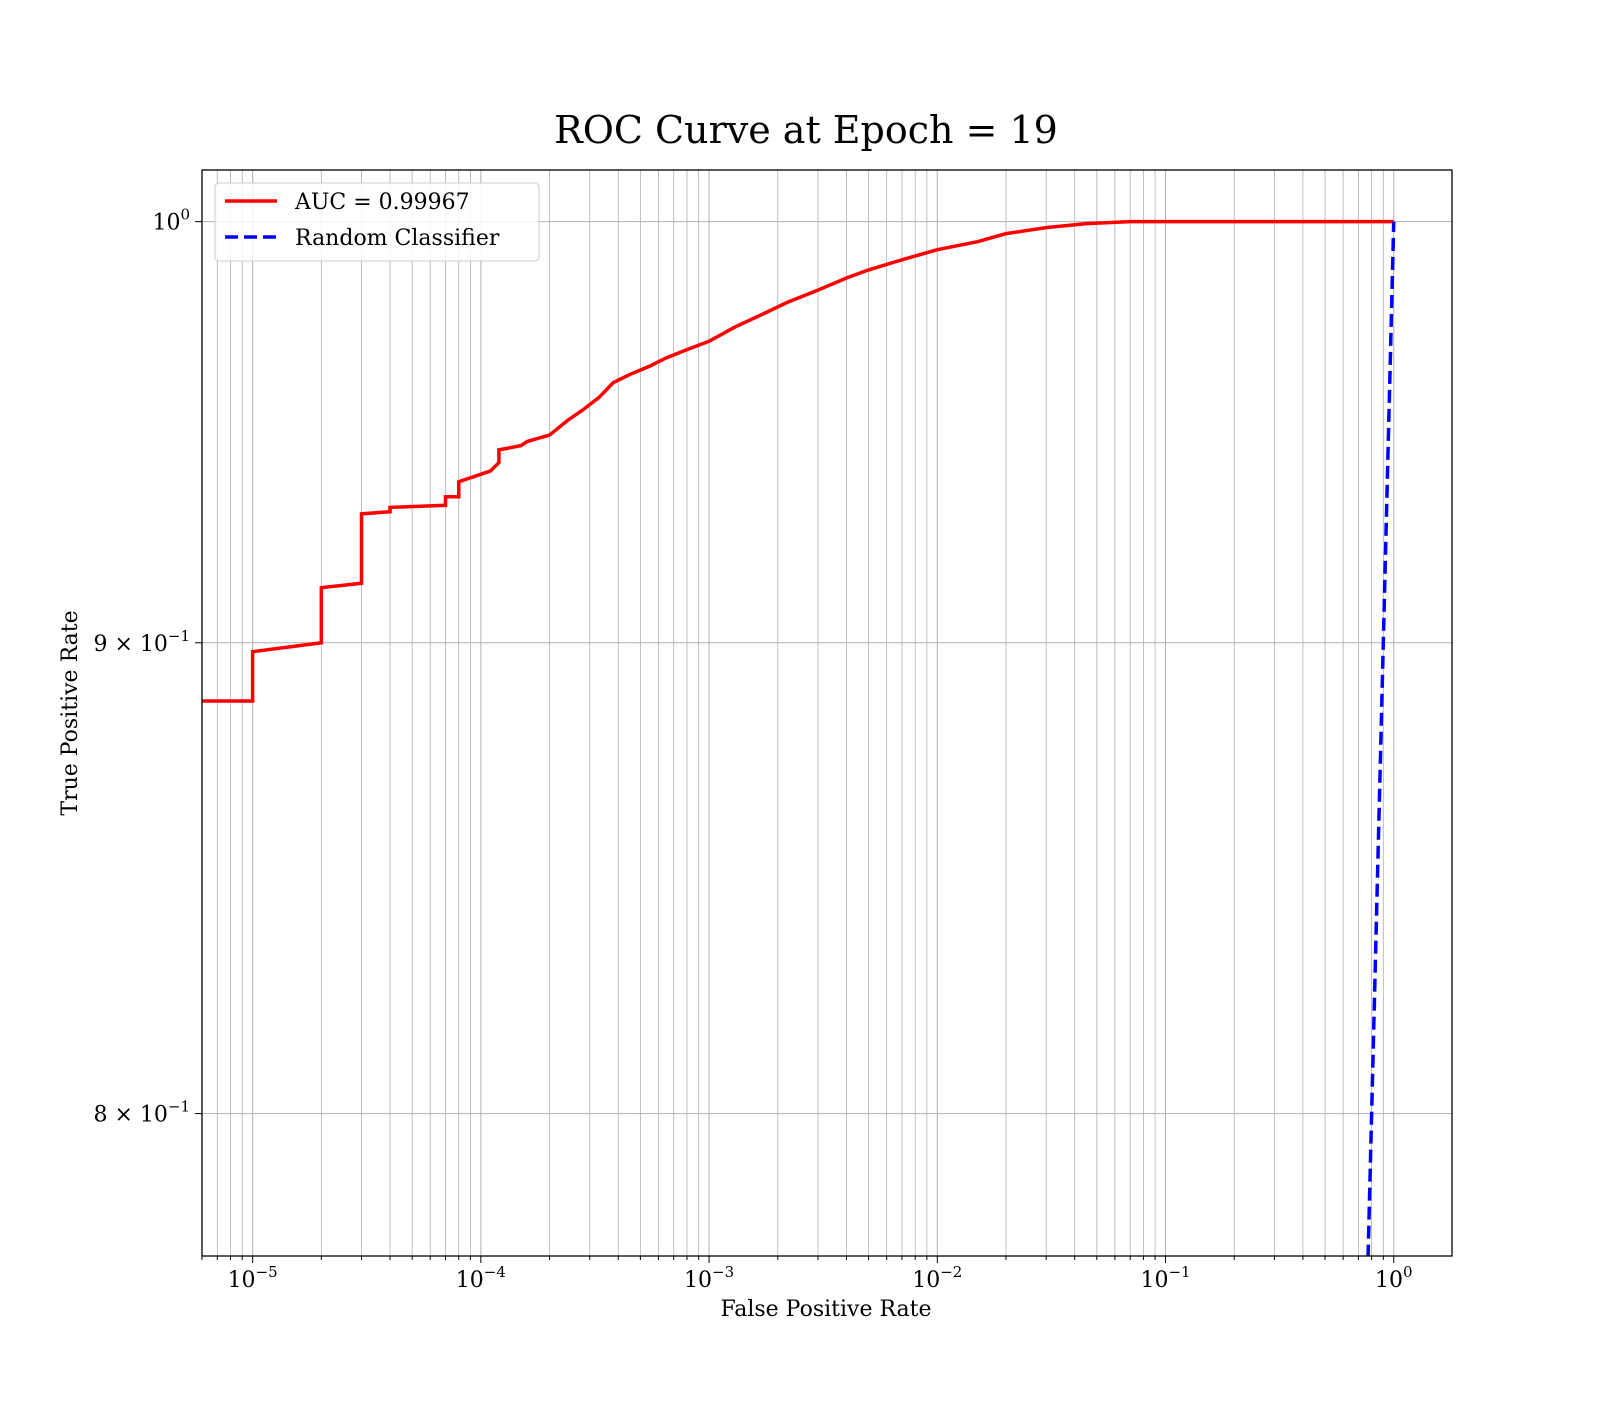  Describe the element at coordinates (70, 712) in the screenshot. I see `y-axis-label: True Positive Rate` at that location.